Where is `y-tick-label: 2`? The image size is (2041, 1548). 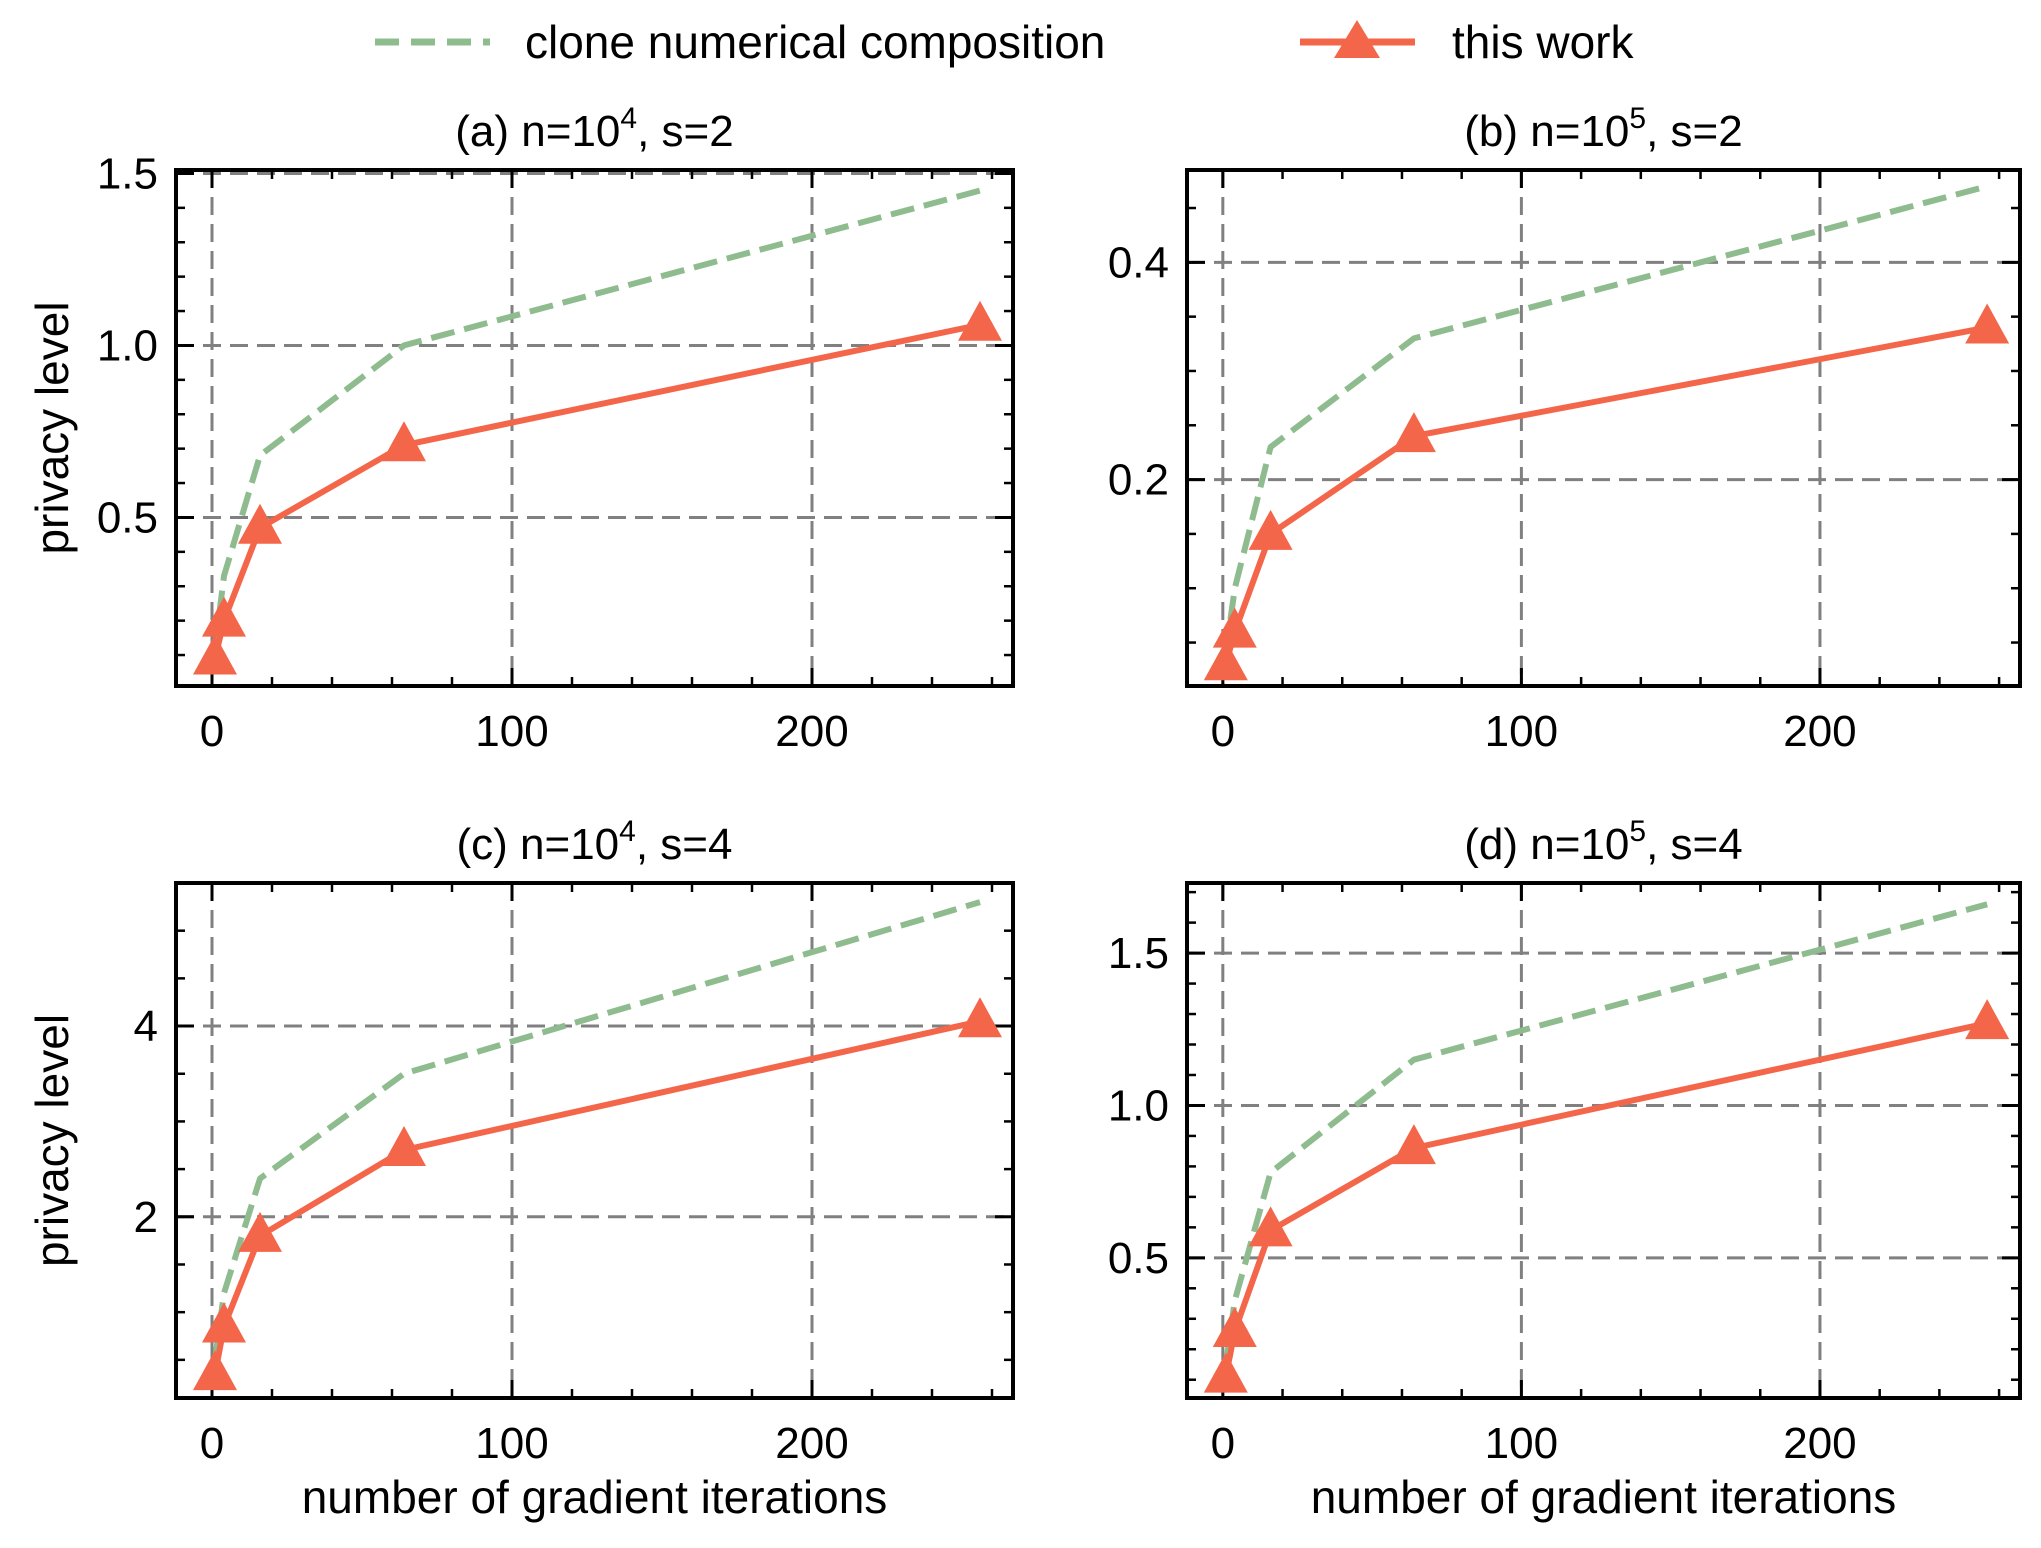 y-tick-label: 2 is located at coordinates (146, 1217).